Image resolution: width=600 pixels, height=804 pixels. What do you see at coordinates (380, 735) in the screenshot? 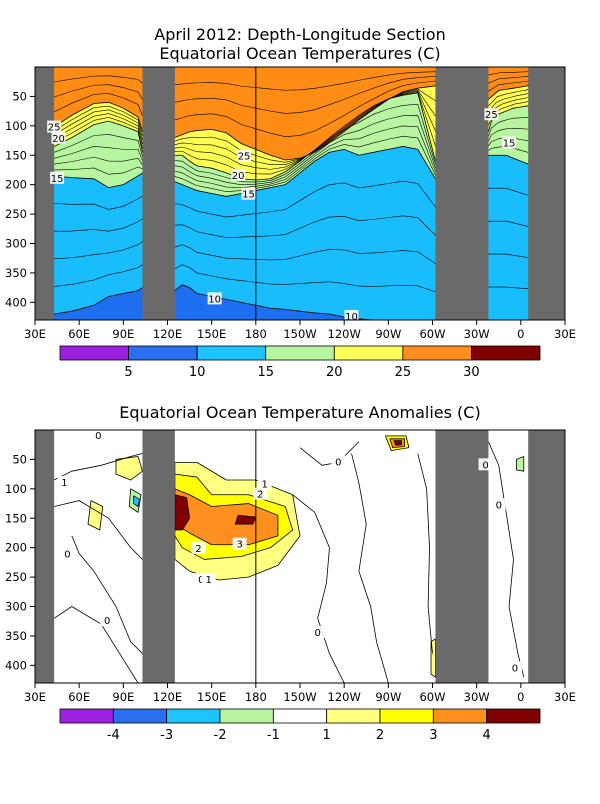
I see `colorbar-label: 2` at bounding box center [380, 735].